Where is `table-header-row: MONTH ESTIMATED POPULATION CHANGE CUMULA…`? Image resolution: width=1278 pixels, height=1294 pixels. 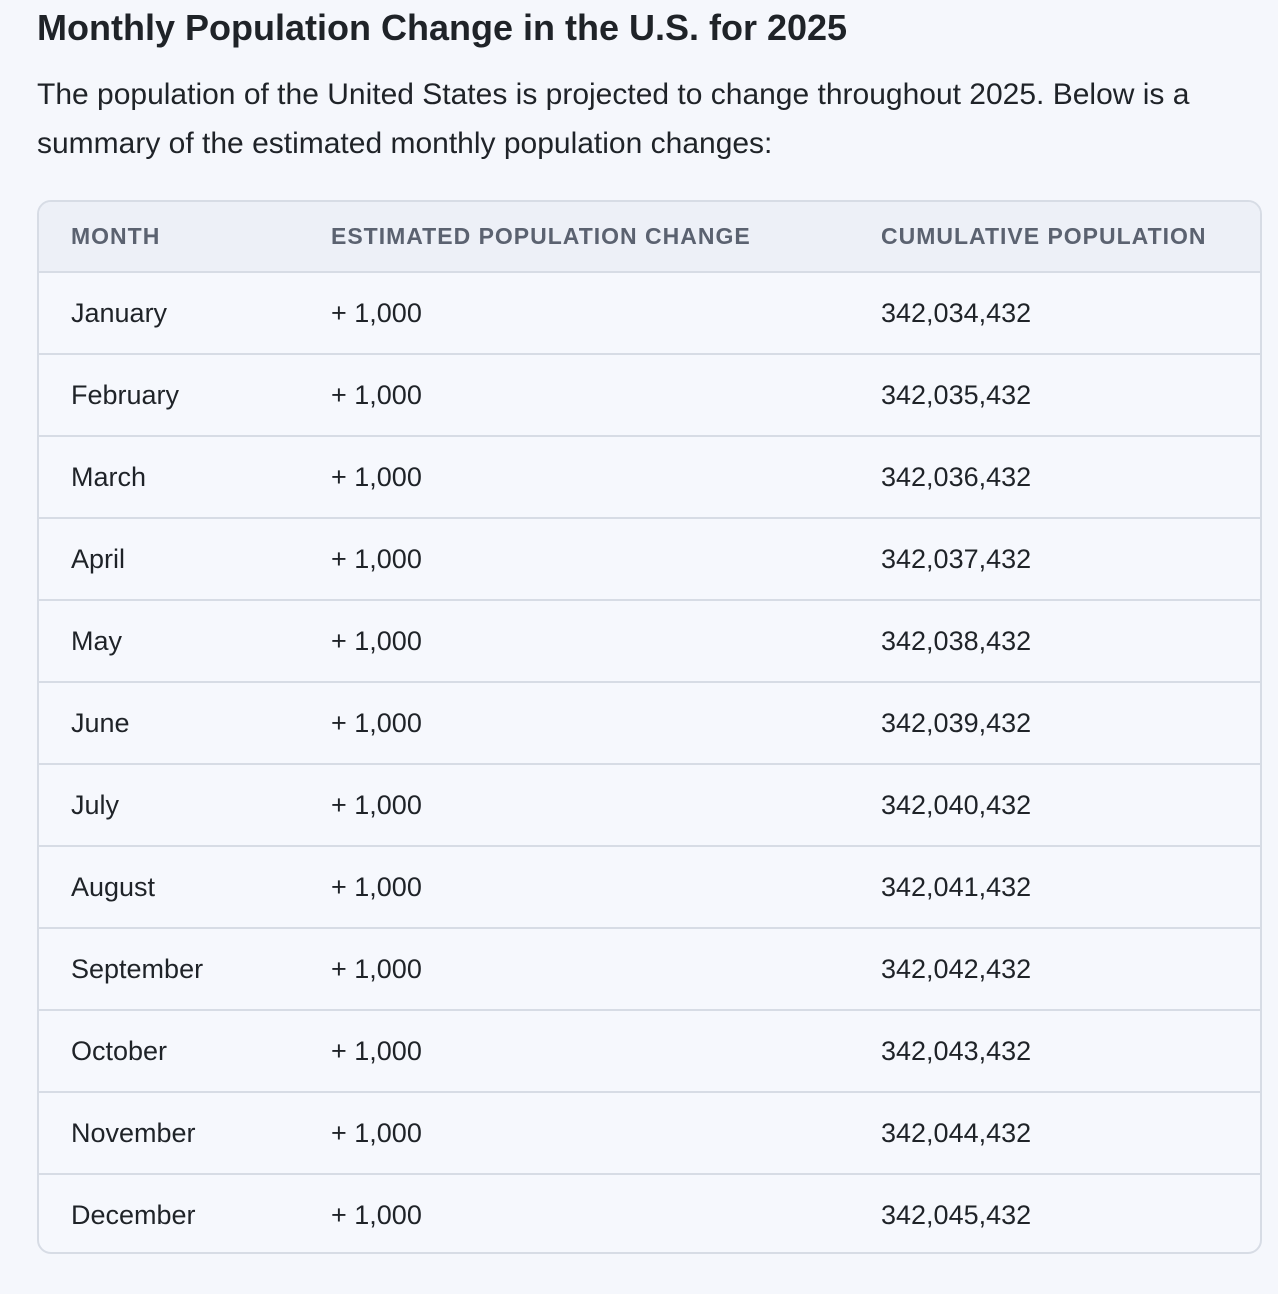 table-header-row: MONTH ESTIMATED POPULATION CHANGE CUMULA… is located at coordinates (649, 237).